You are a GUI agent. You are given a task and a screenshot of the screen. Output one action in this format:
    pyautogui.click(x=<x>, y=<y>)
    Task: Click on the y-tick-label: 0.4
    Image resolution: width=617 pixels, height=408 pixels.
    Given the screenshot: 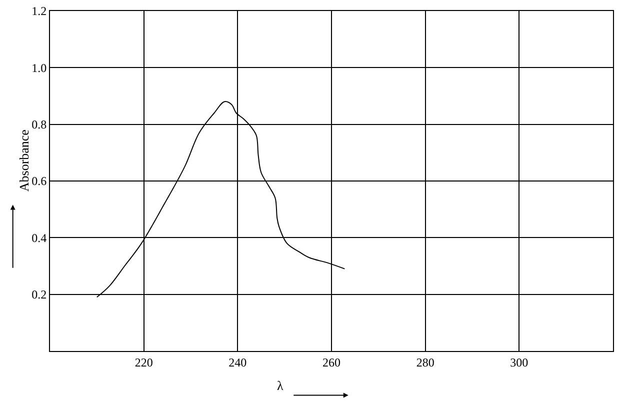 What is the action you would take?
    pyautogui.click(x=39, y=237)
    